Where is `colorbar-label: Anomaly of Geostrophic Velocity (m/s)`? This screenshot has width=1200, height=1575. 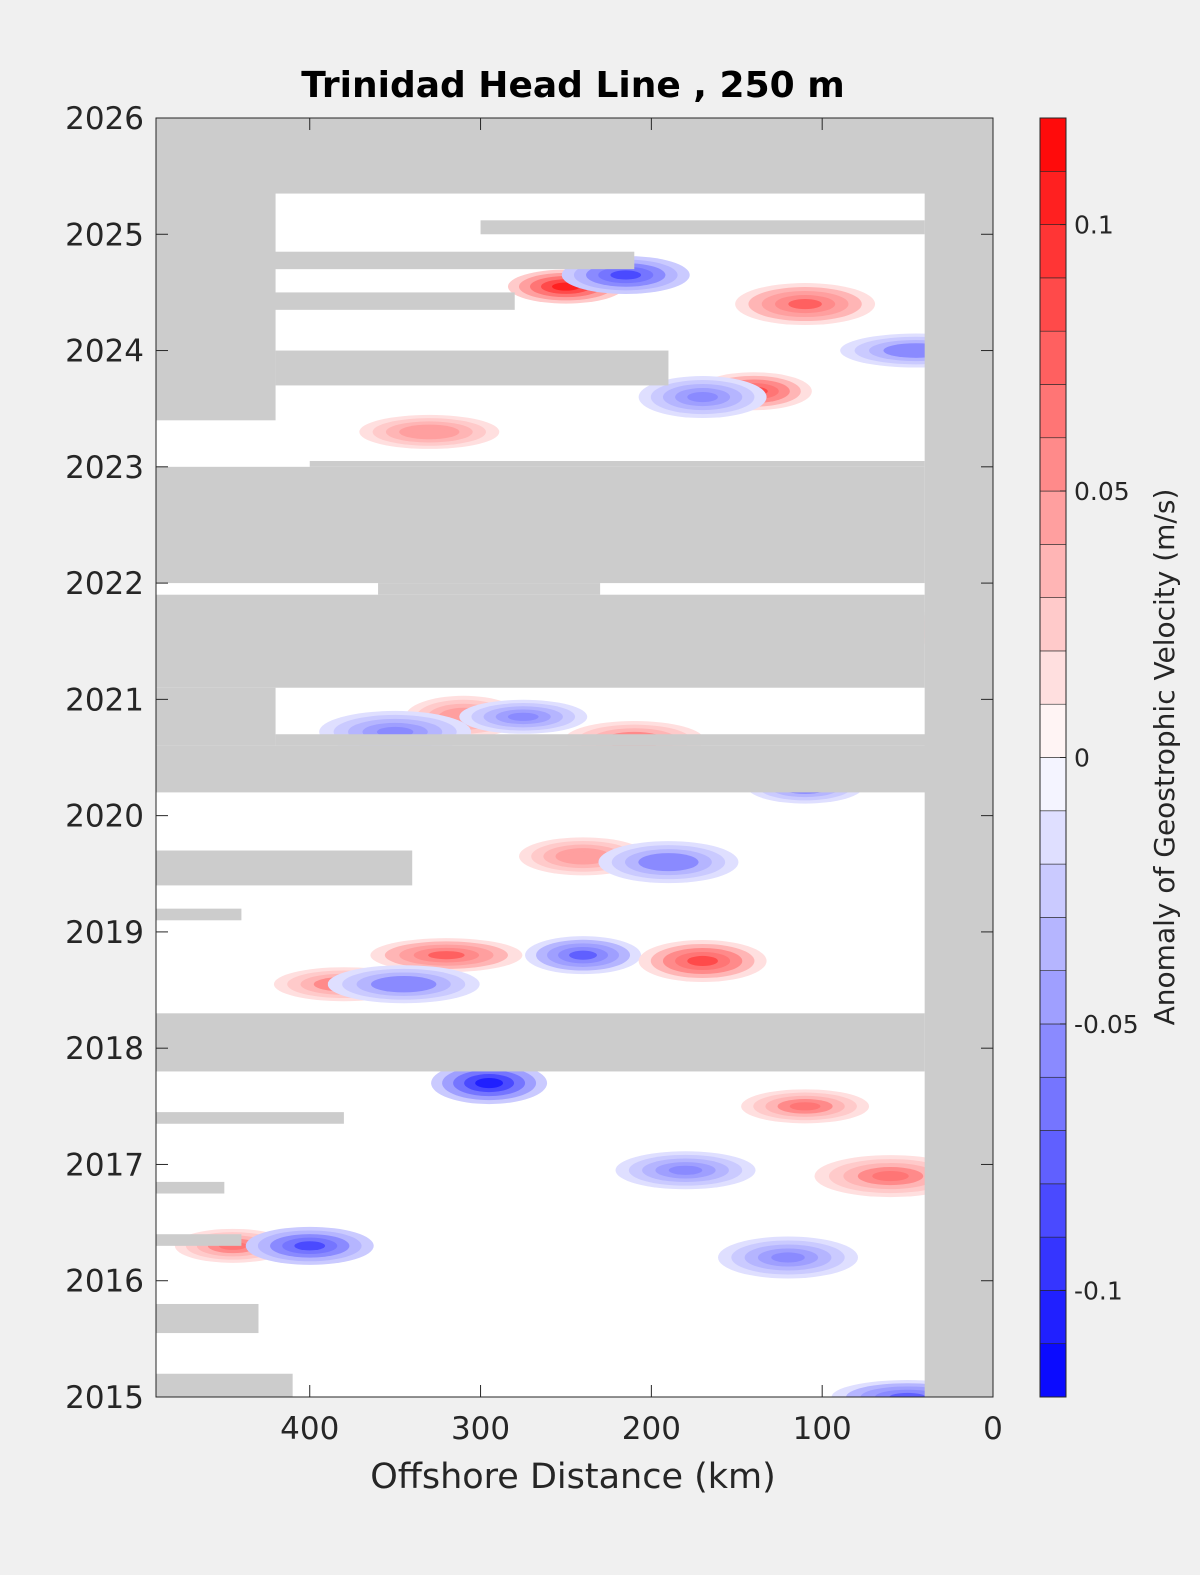
colorbar-label: Anomaly of Geostrophic Velocity (m/s) is located at coordinates (1164, 757).